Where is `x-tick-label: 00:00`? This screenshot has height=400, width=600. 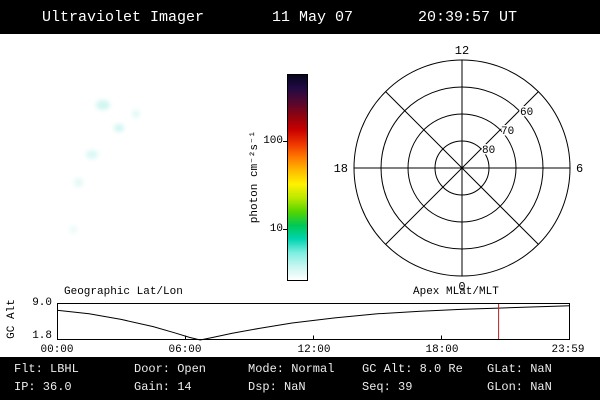 x-tick-label: 00:00 is located at coordinates (57, 350).